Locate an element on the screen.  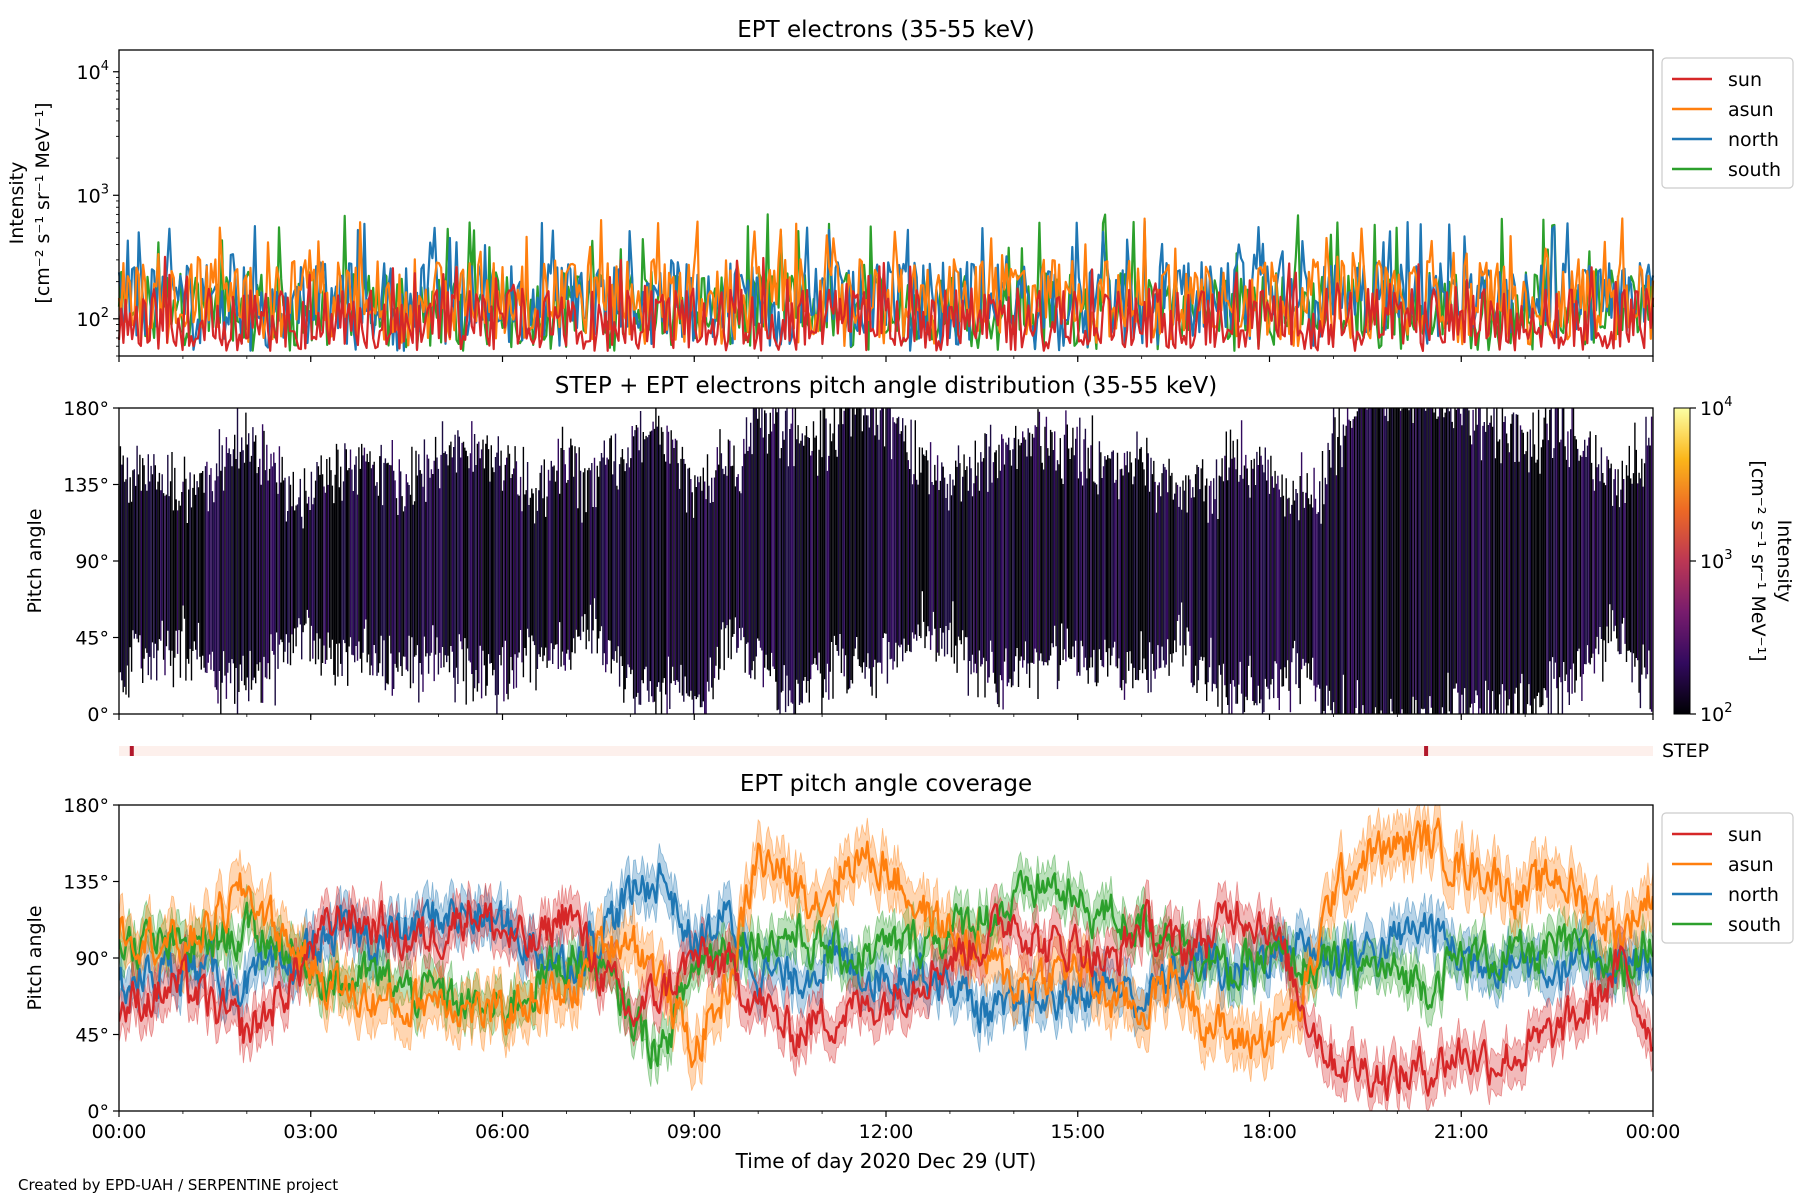
panel2-xticks is located at coordinates (886, 717).